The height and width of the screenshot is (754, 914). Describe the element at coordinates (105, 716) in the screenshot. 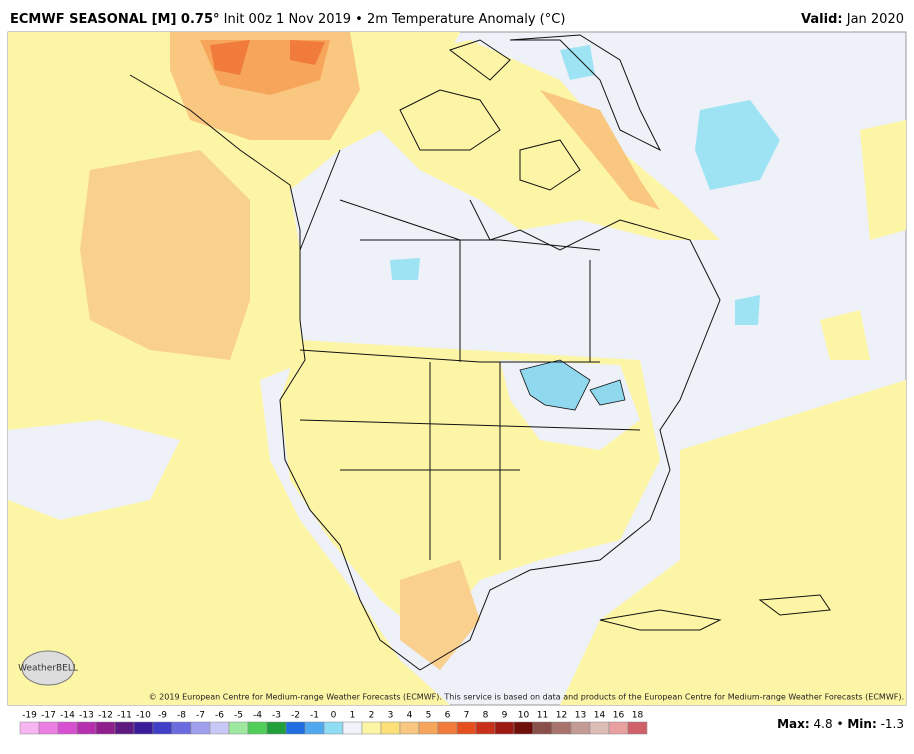

I see `colorbar-label: -12` at that location.